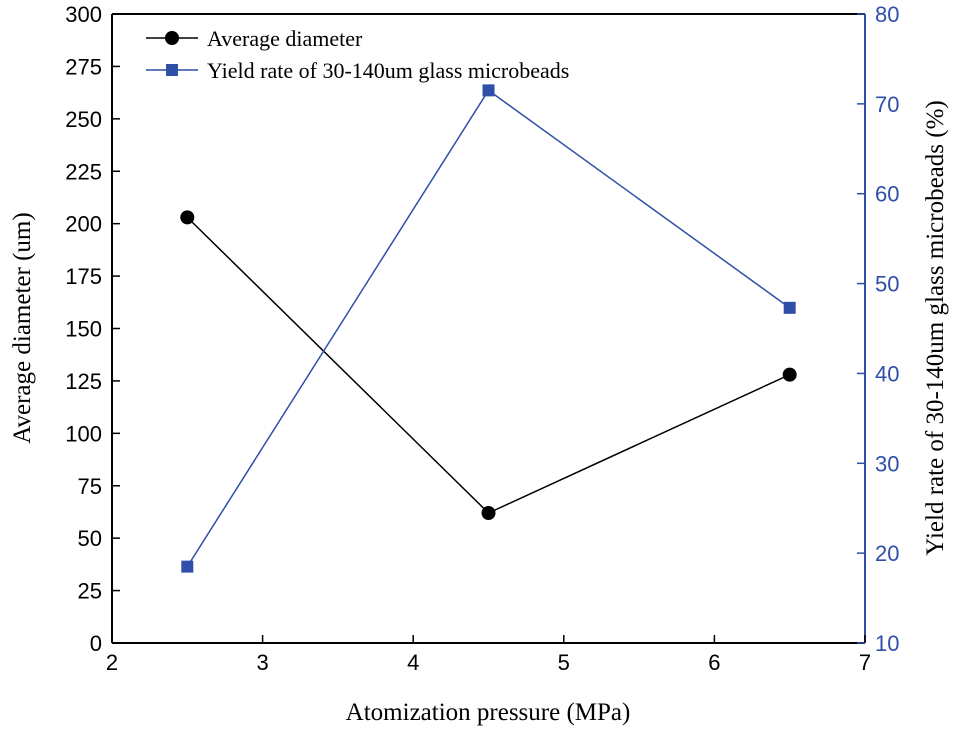 The image size is (955, 729). I want to click on y-axis-left-title: Average diameter (um), so click(22, 327).